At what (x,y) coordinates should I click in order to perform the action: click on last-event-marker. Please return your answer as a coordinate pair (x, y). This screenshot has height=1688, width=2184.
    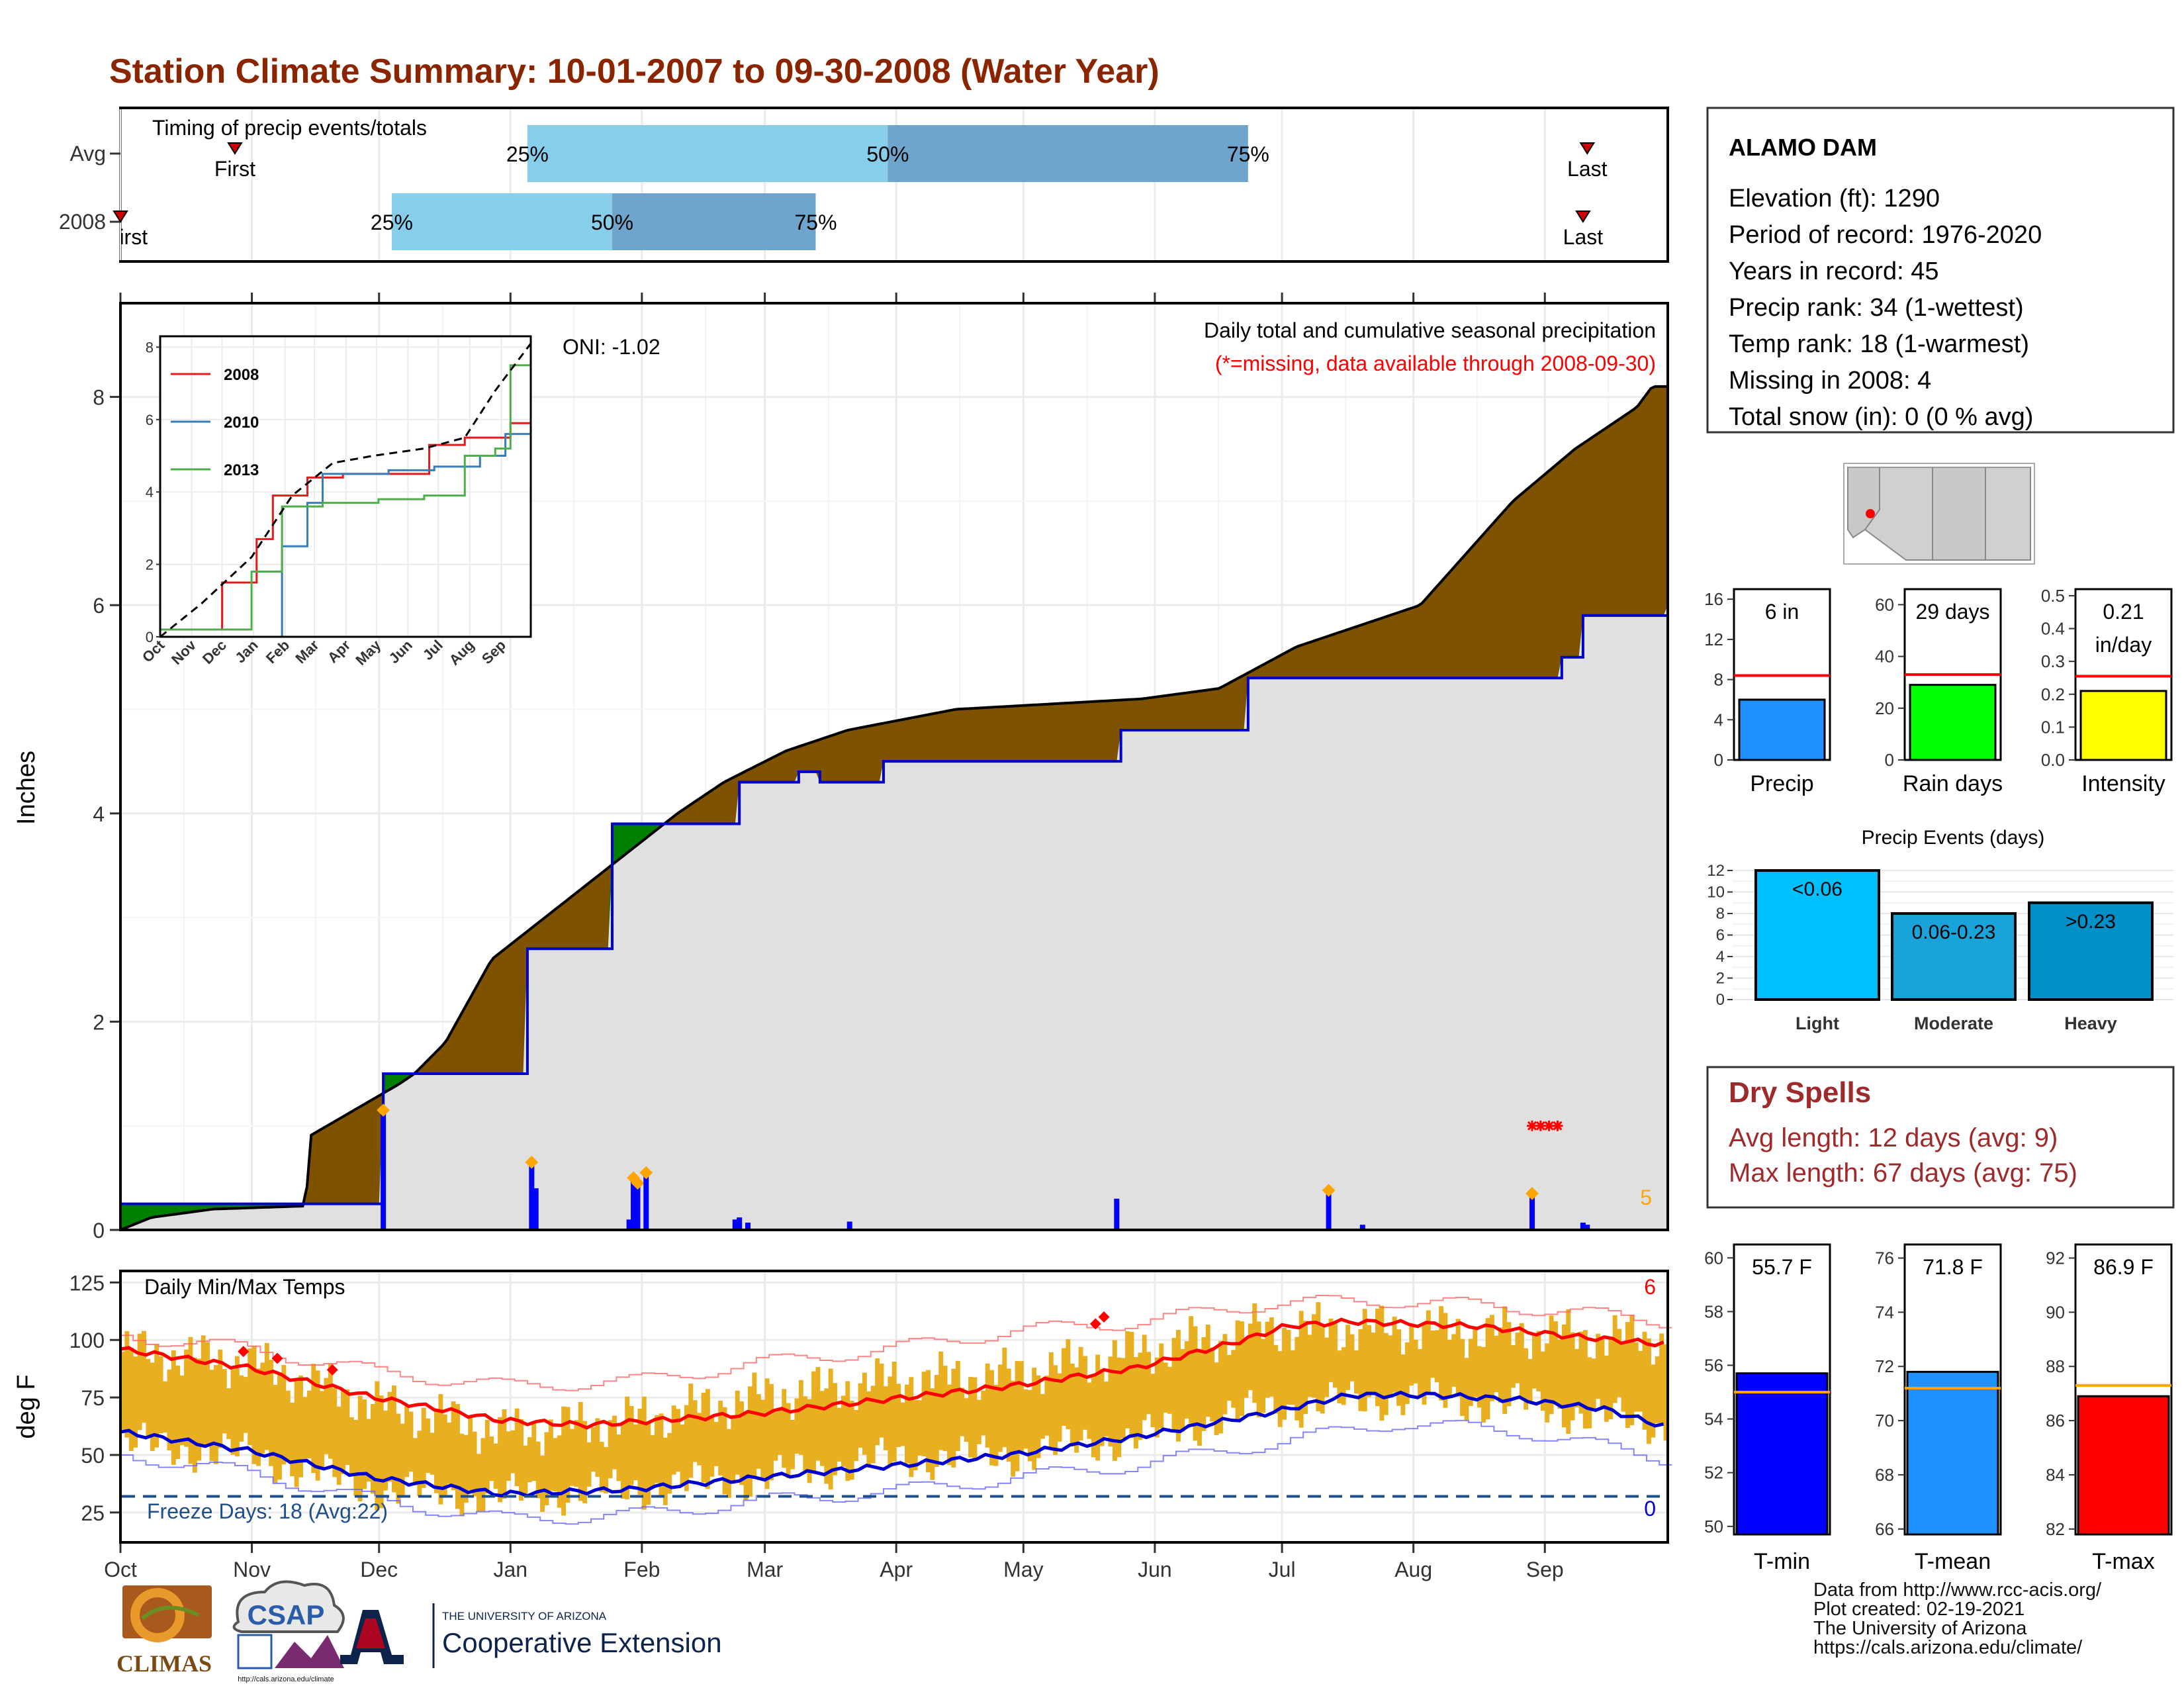
    Looking at the image, I should click on (1583, 217).